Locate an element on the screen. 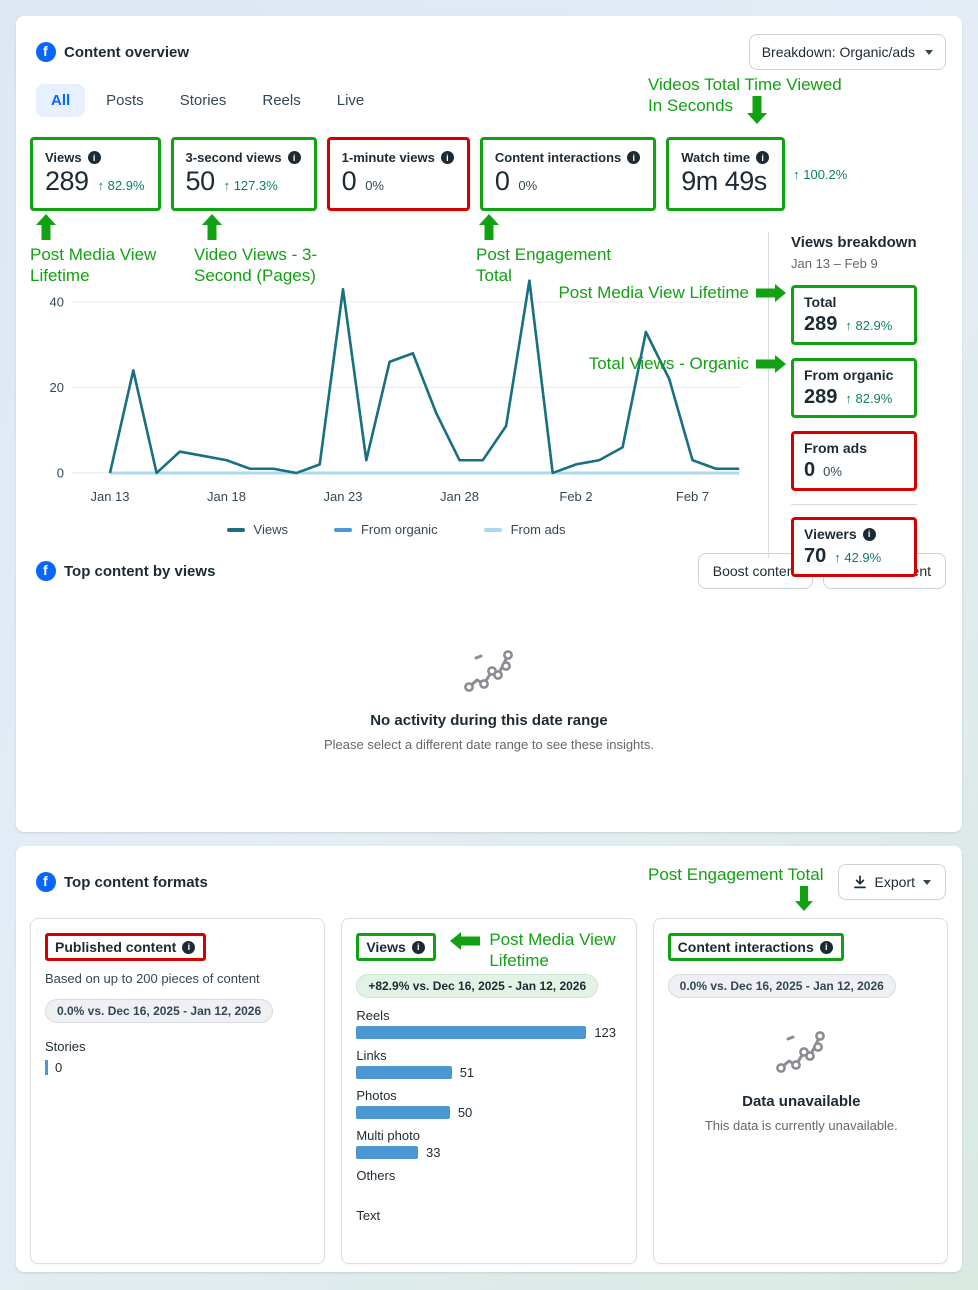 This screenshot has height=1290, width=978. bar-links is located at coordinates (404, 1072).